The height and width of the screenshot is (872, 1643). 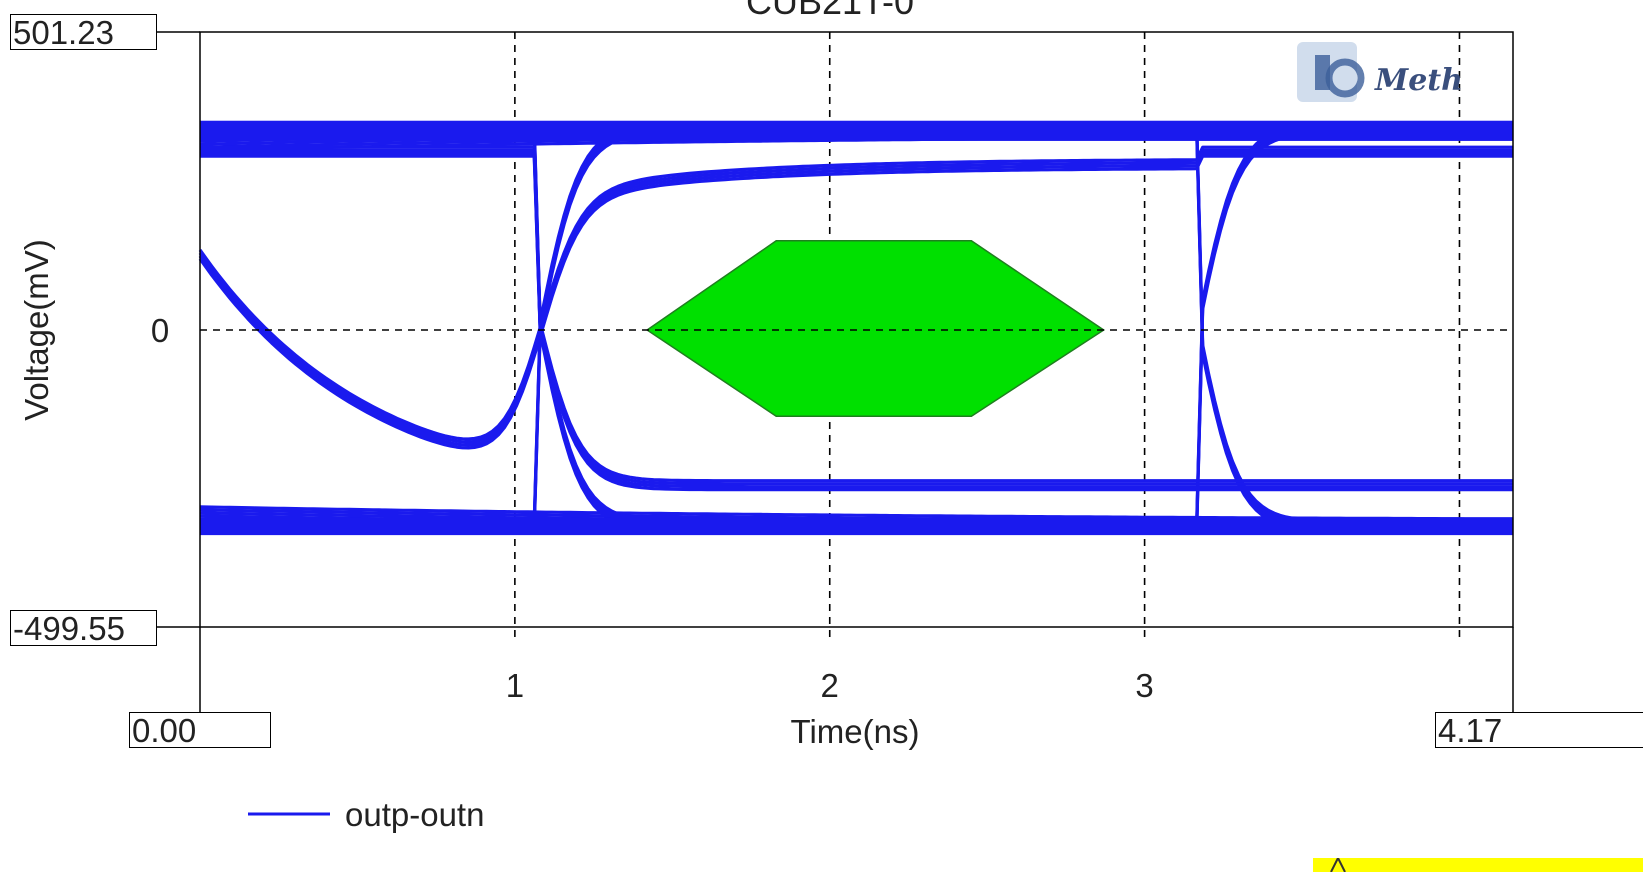 I want to click on chart-title: CUB21T-0, so click(x=830, y=11).